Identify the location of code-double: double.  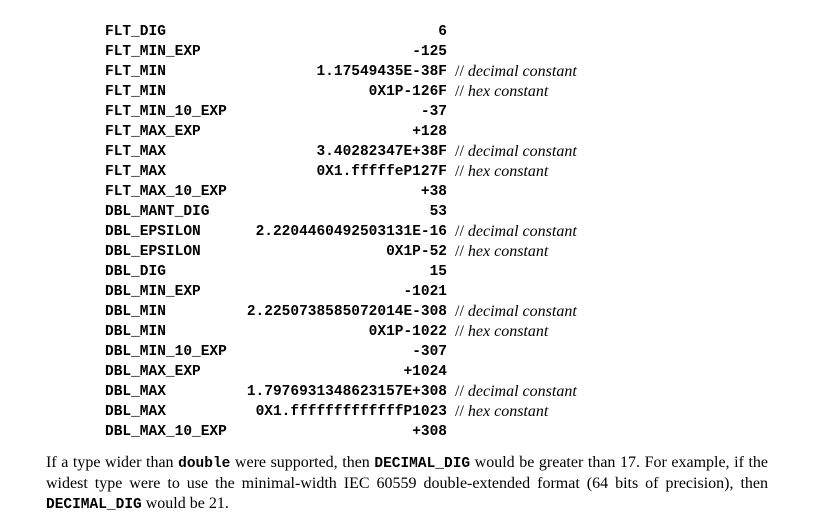
(204, 464).